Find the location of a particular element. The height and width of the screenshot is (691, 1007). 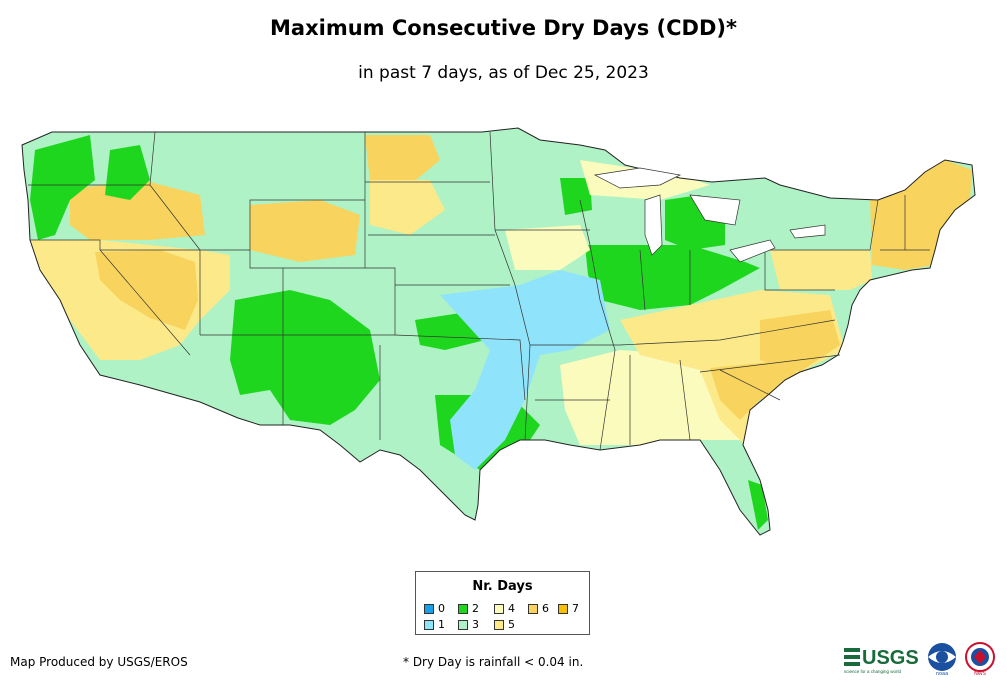

legend-item-7: 7 is located at coordinates (568, 608).